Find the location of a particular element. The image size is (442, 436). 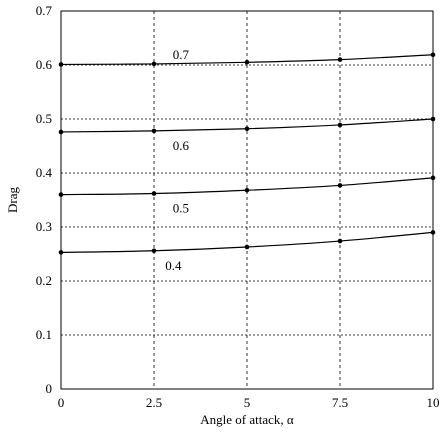

series-label: 0.7 is located at coordinates (181, 54).